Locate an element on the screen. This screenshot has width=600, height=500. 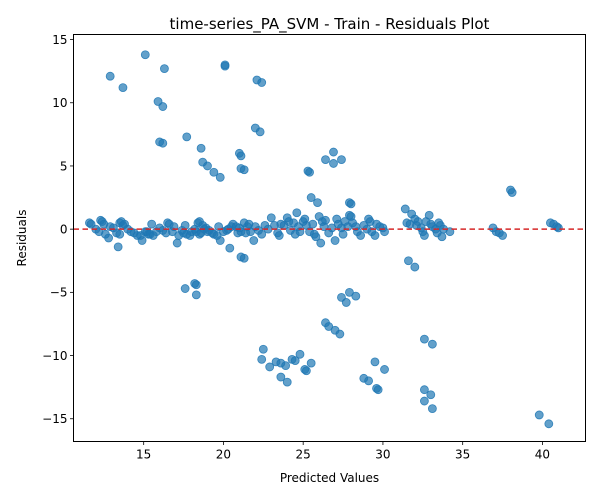
y-tick-label: −5 is located at coordinates (59, 293).